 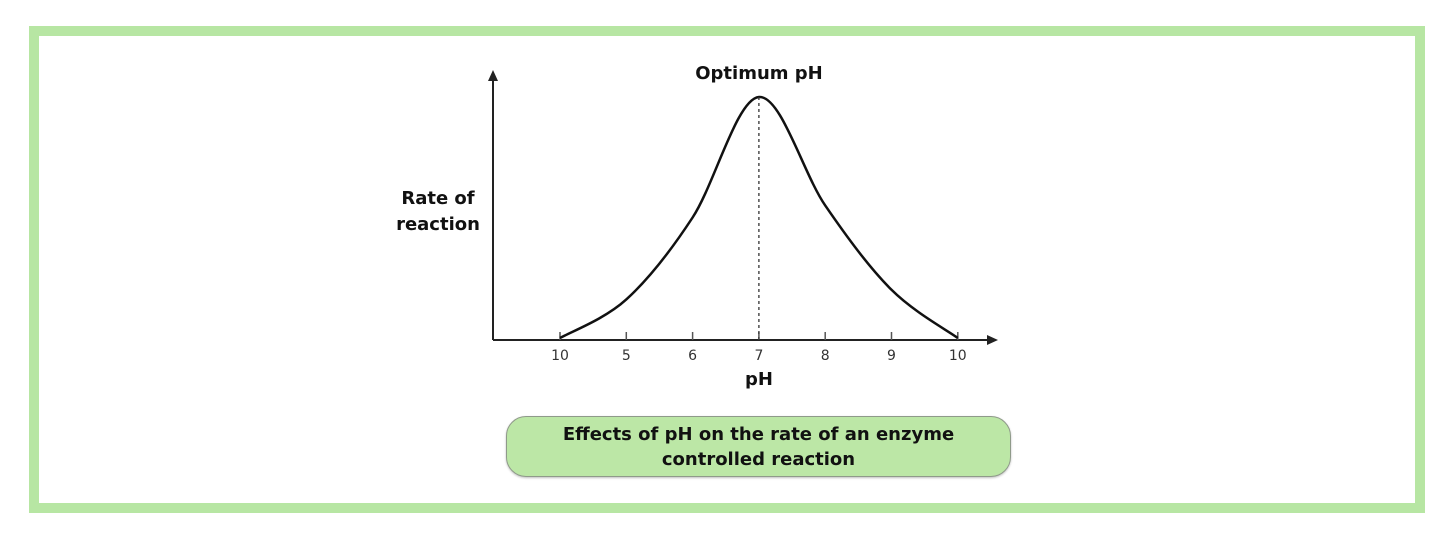 I want to click on caption-line: Effects of pH on the rate of an enzyme, so click(x=758, y=434).